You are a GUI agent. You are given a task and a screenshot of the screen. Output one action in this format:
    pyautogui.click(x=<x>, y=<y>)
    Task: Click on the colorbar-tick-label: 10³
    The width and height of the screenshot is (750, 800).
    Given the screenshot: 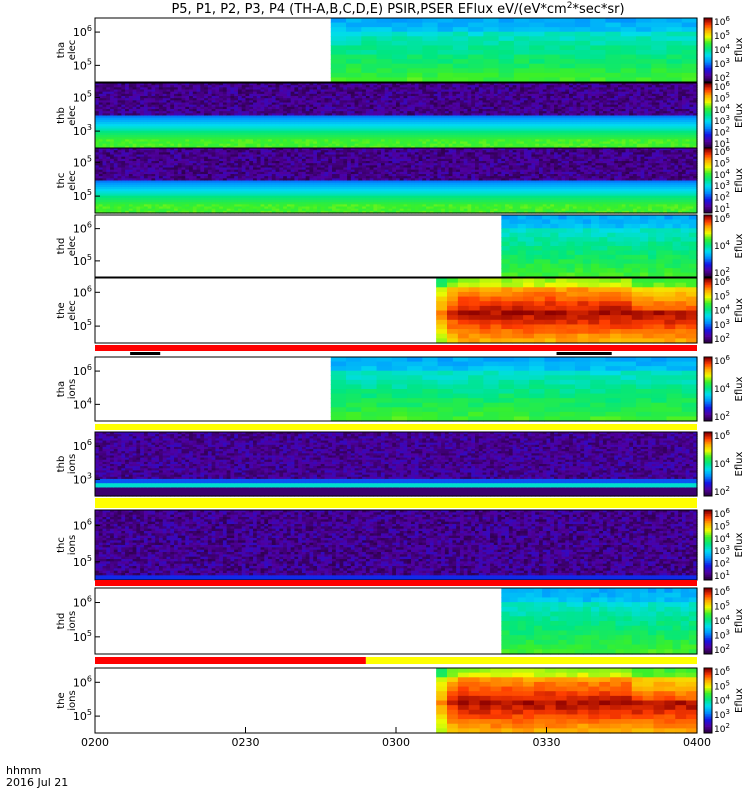 What is the action you would take?
    pyautogui.click(x=722, y=63)
    